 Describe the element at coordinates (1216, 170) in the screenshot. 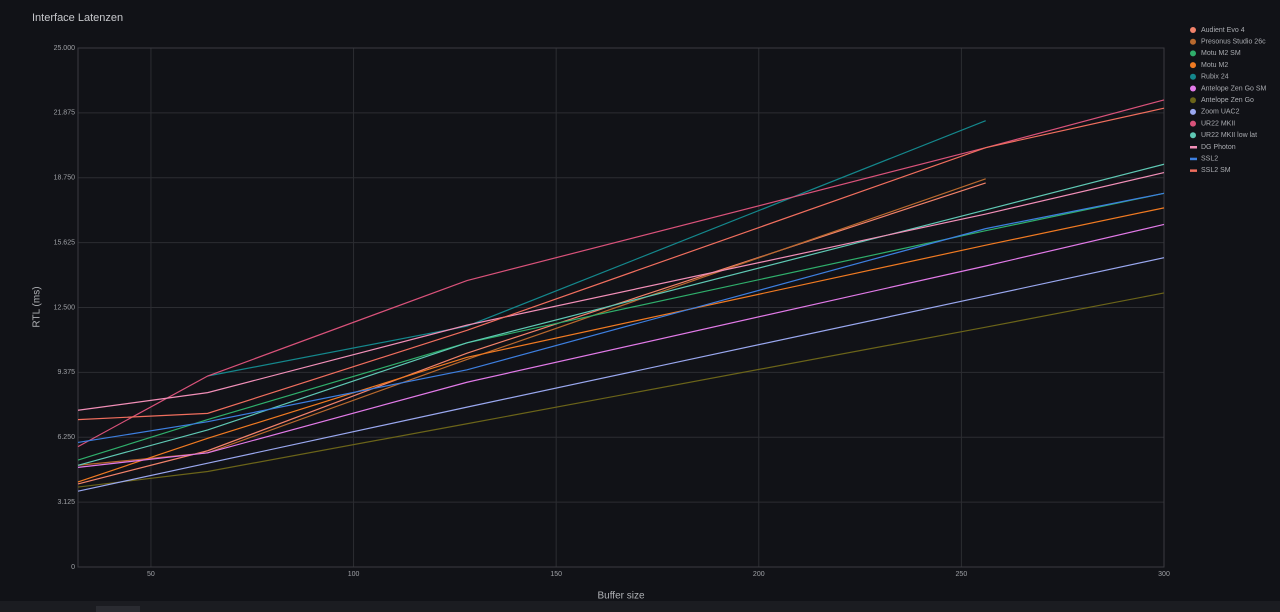

I see `legend-text: SSL2 SM` at that location.